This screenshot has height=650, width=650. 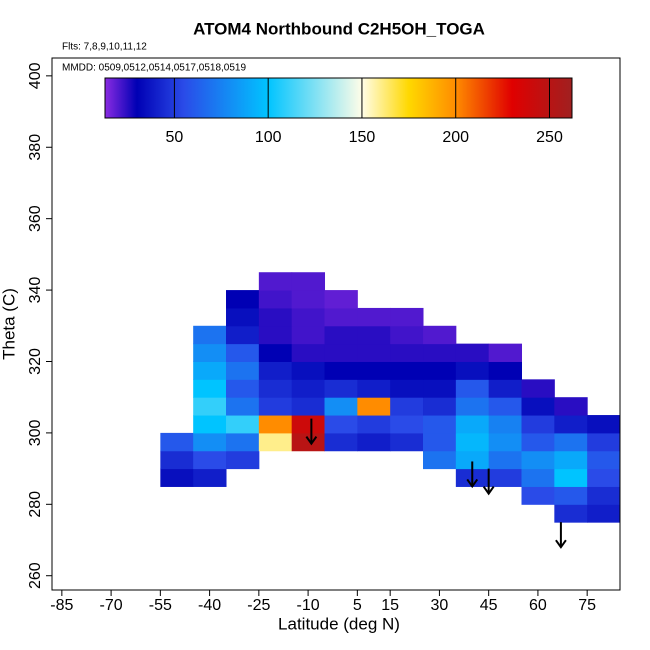 I want to click on y-tick-label: 300, so click(x=35, y=432).